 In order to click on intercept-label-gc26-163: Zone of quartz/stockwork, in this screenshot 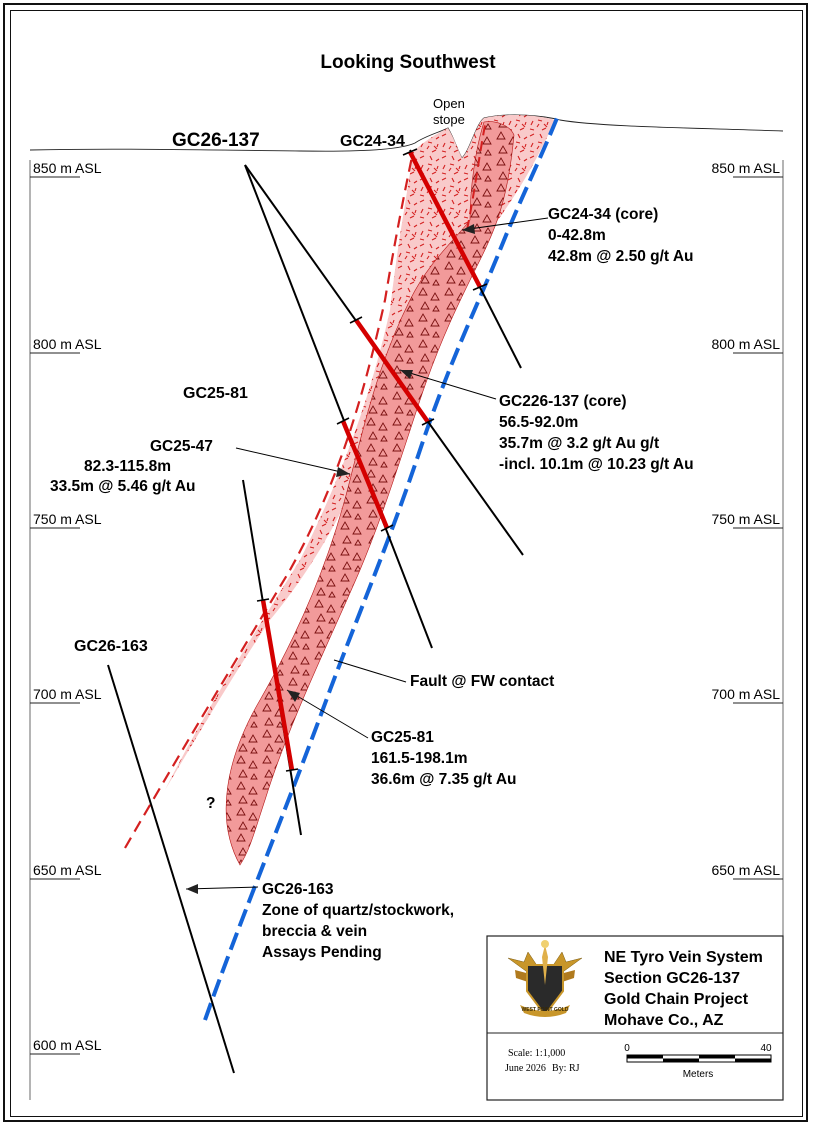, I will do `click(358, 910)`.